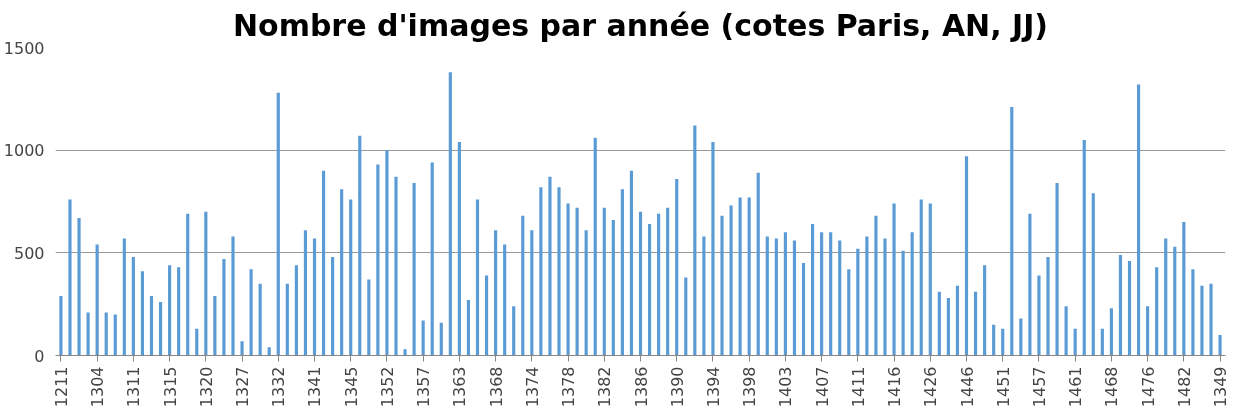 The image size is (1254, 414). What do you see at coordinates (605, 387) in the screenshot?
I see `x-tick-label: 1382` at bounding box center [605, 387].